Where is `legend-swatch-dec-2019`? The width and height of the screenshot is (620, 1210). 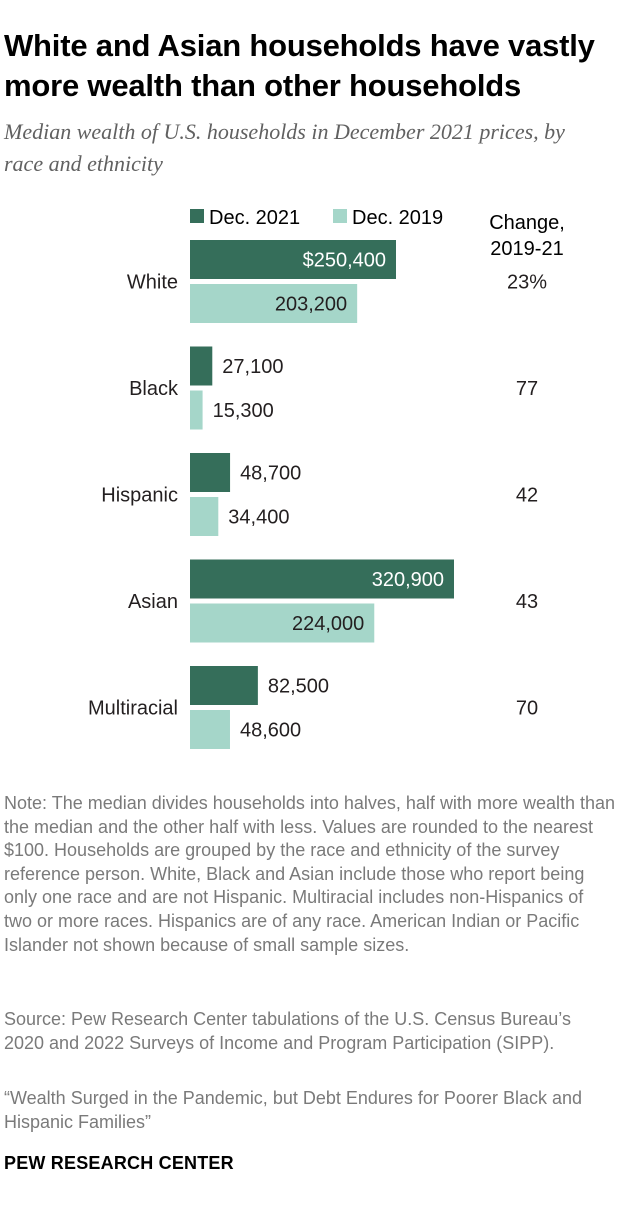 legend-swatch-dec-2019 is located at coordinates (340, 216).